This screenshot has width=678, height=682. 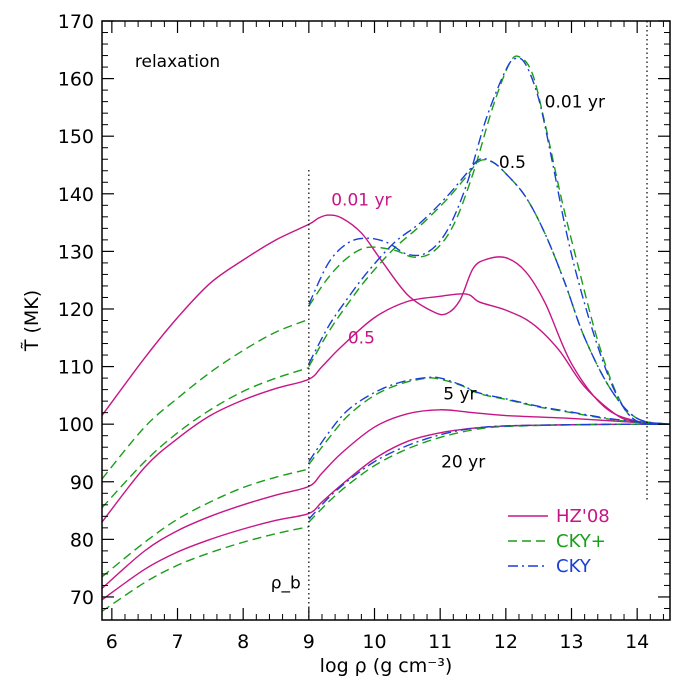 What do you see at coordinates (32, 321) in the screenshot?
I see `y-axis-label: T̃ (MK)` at bounding box center [32, 321].